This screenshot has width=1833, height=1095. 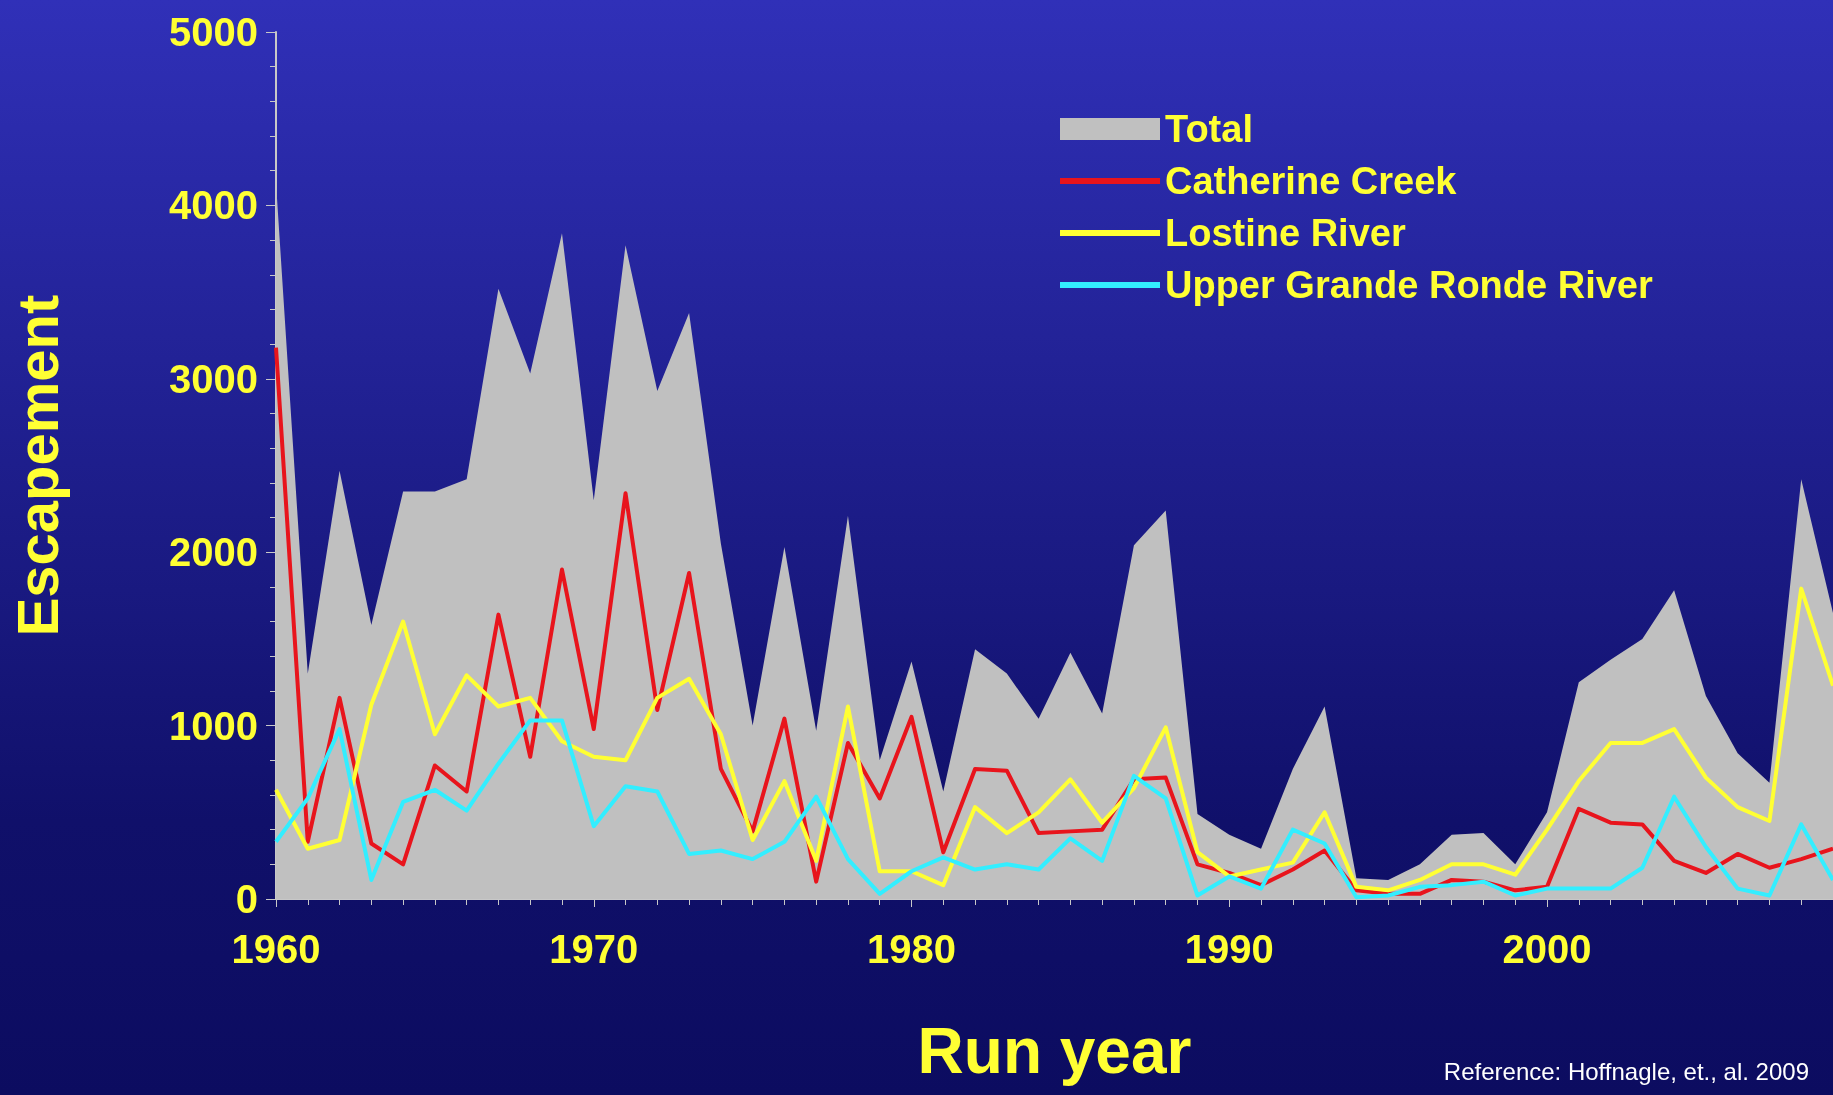 I want to click on x-tick-label: 1970, so click(x=594, y=949).